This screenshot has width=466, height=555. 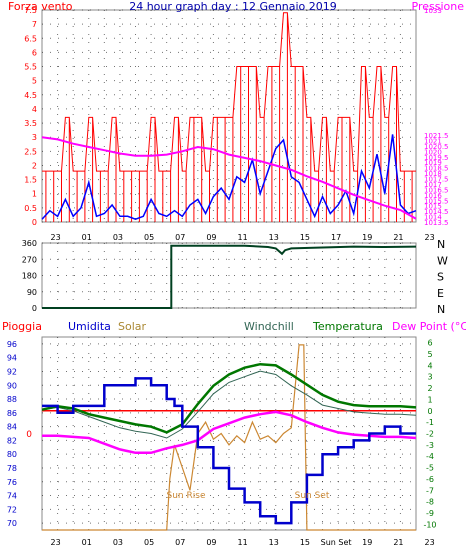 What do you see at coordinates (12, 371) in the screenshot?
I see `humidity-tick-label: 92` at bounding box center [12, 371].